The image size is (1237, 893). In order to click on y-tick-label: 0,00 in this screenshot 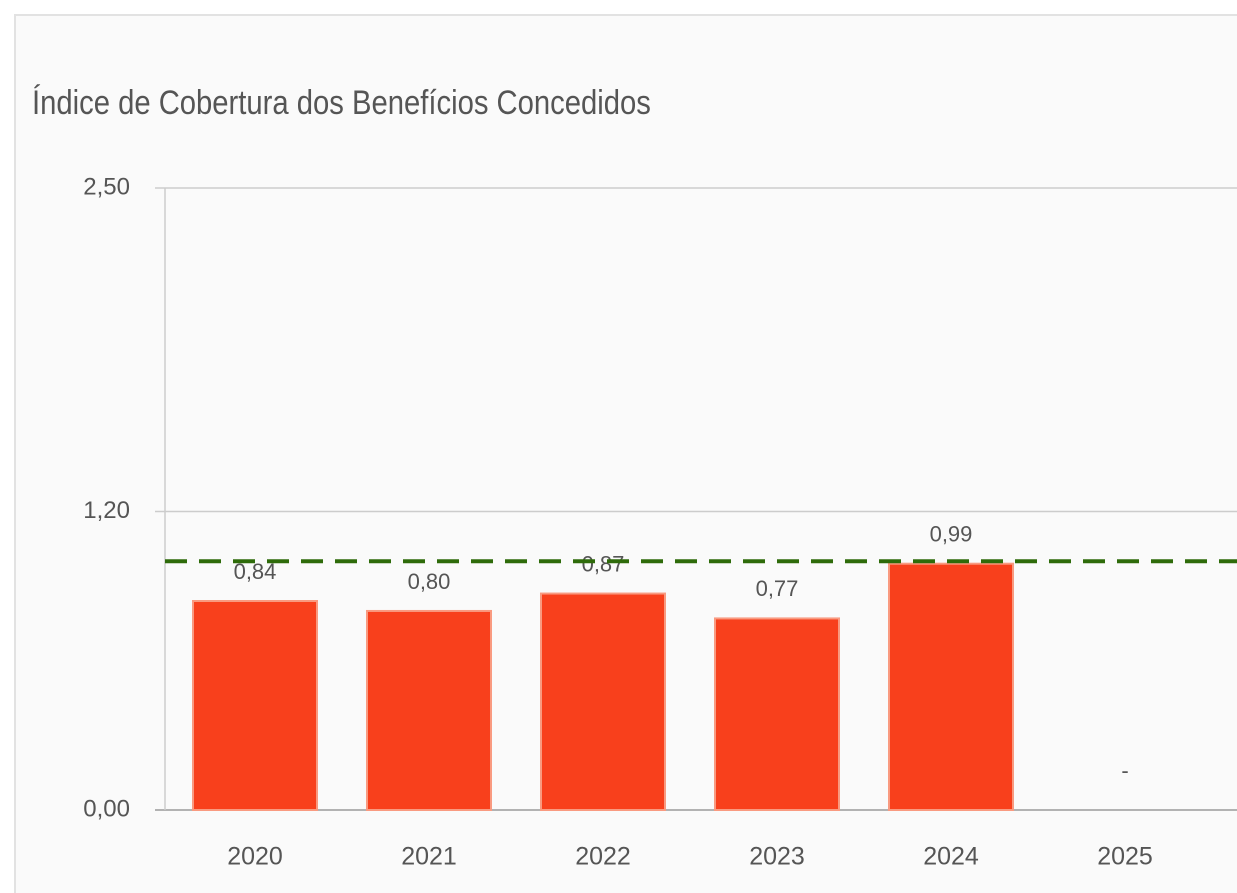, I will do `click(106, 808)`.